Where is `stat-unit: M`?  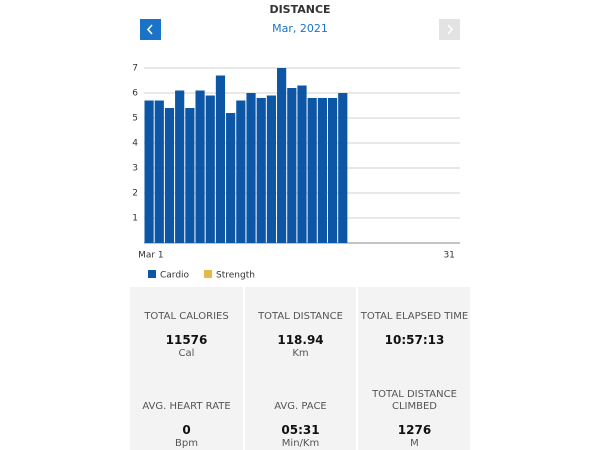 stat-unit: M is located at coordinates (414, 443).